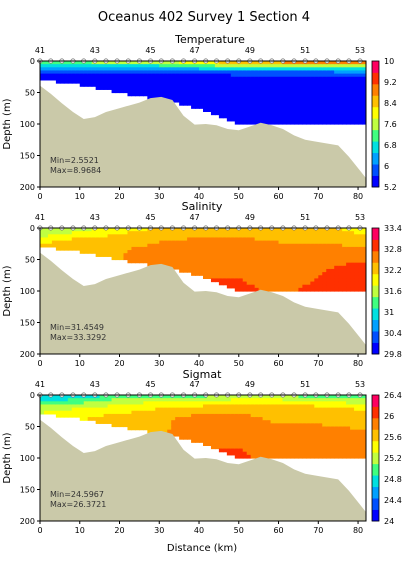 The height and width of the screenshot is (564, 409). What do you see at coordinates (159, 196) in the screenshot?
I see `x-tick-label: 30` at bounding box center [159, 196].